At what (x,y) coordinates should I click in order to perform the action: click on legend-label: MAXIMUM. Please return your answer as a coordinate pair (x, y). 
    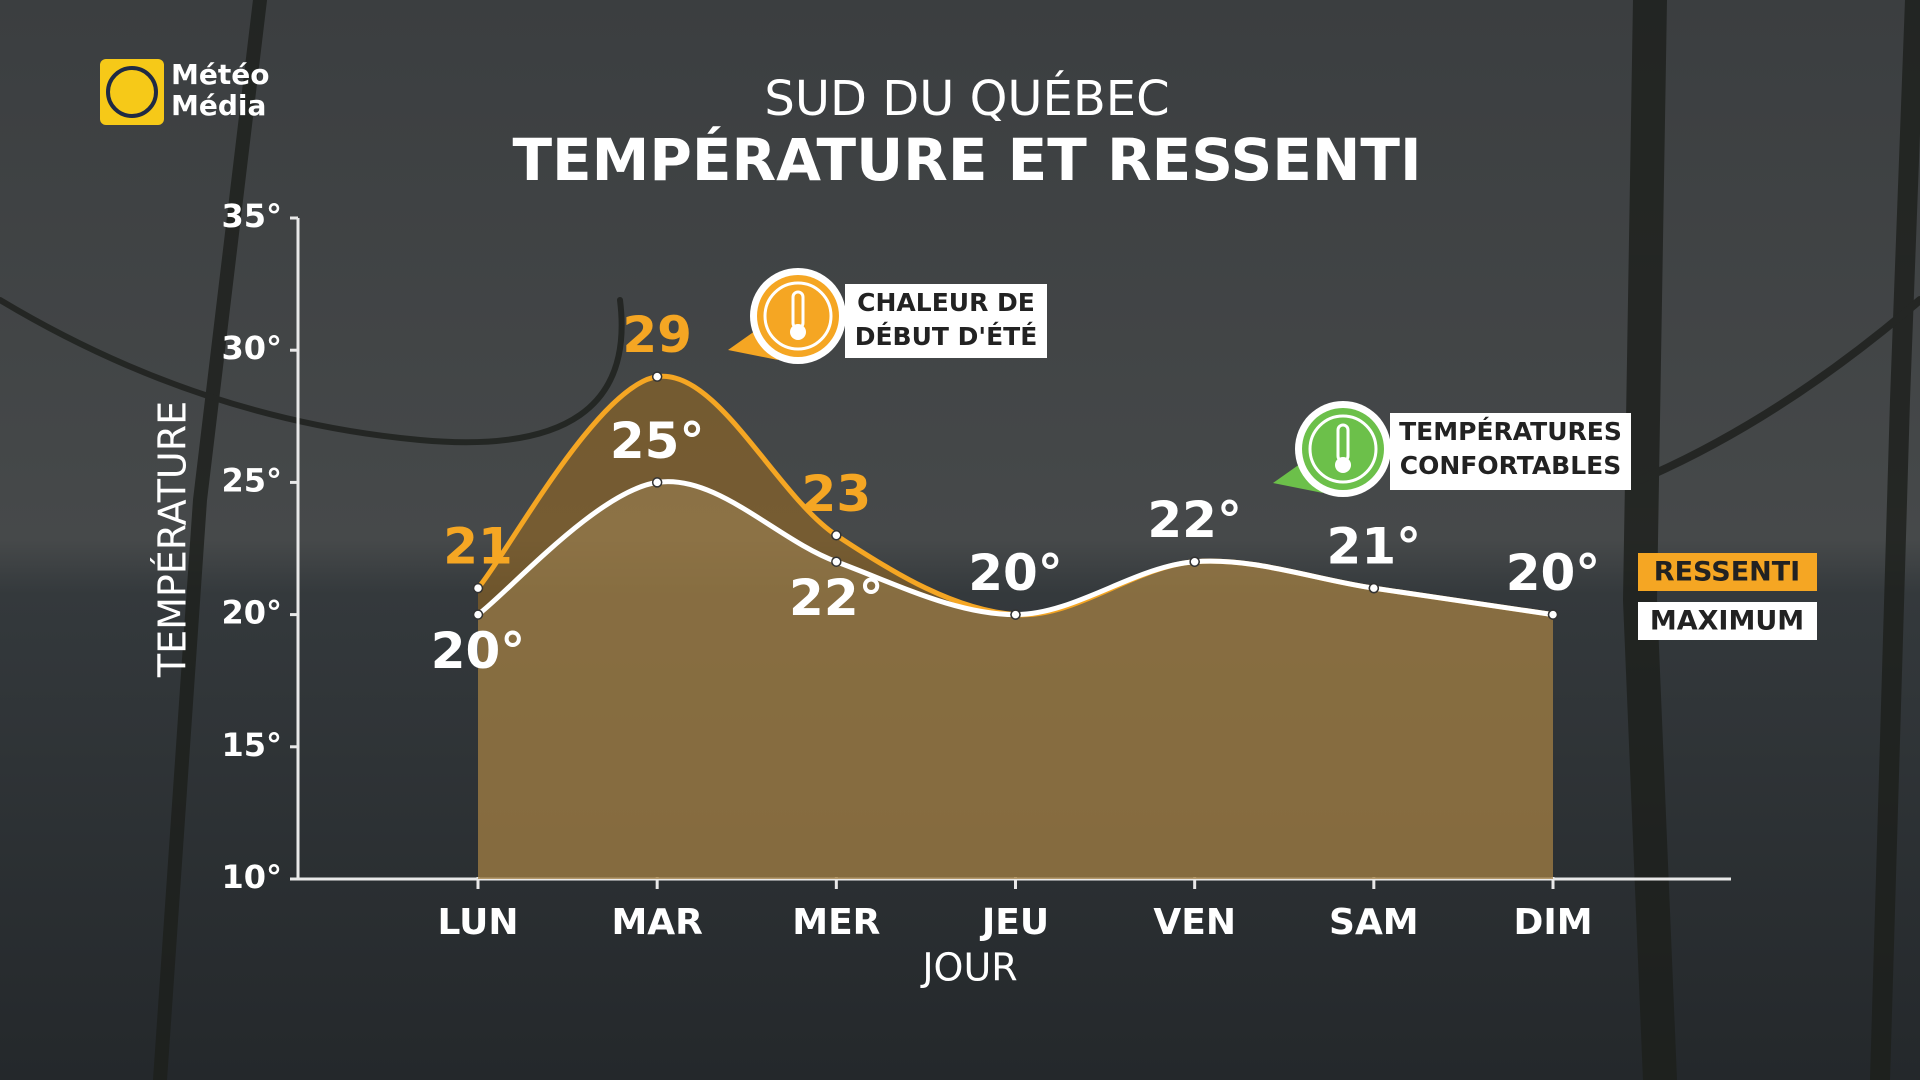
    Looking at the image, I should click on (1727, 621).